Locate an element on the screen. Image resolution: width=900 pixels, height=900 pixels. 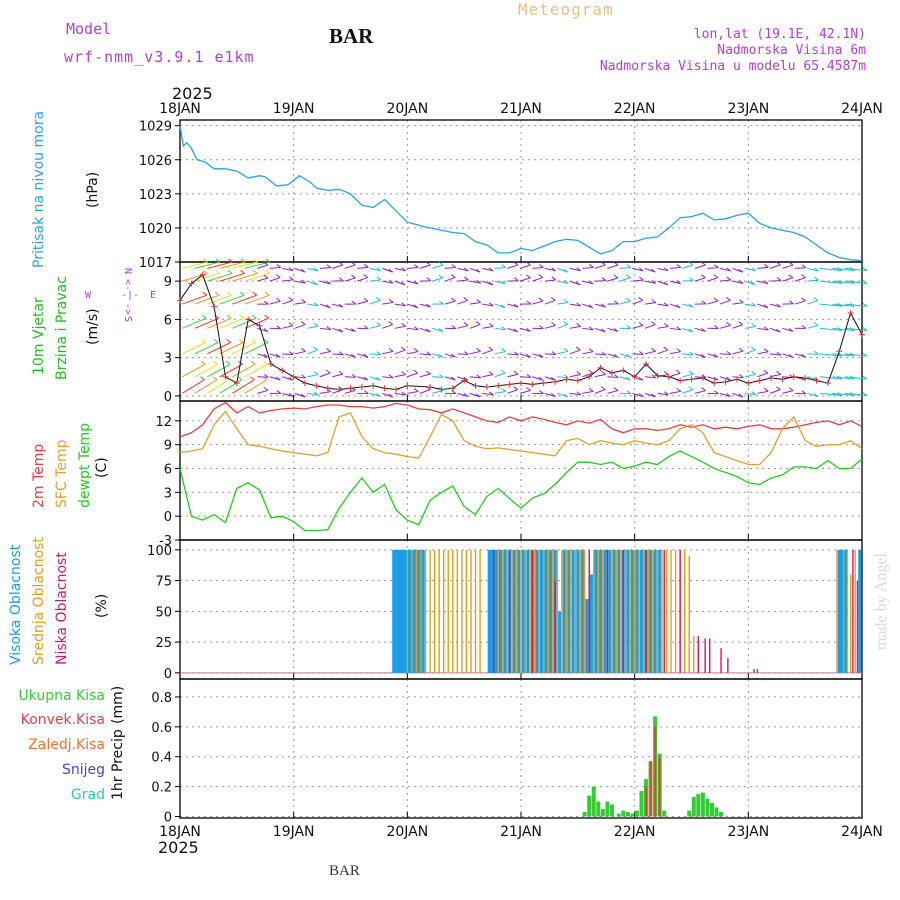
watermark: made by Angel is located at coordinates (881, 601).